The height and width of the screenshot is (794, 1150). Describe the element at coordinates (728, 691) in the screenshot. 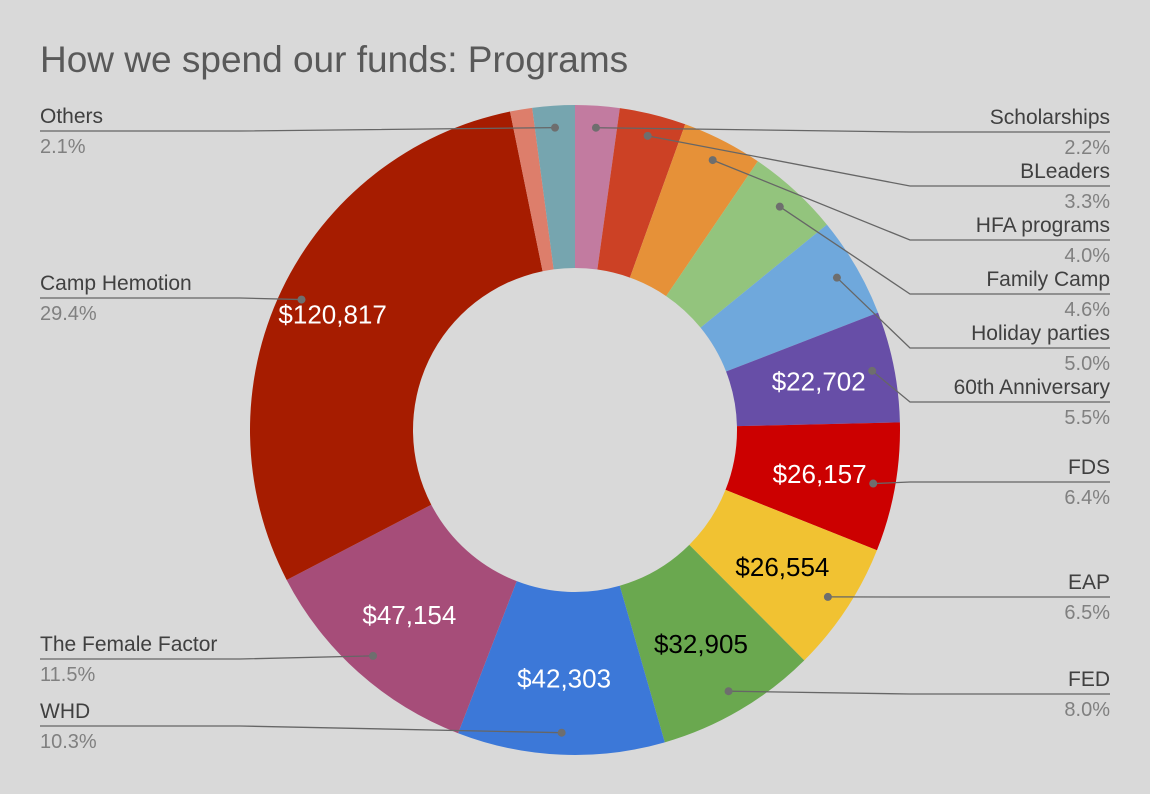

I see `leader-dot-fed` at that location.